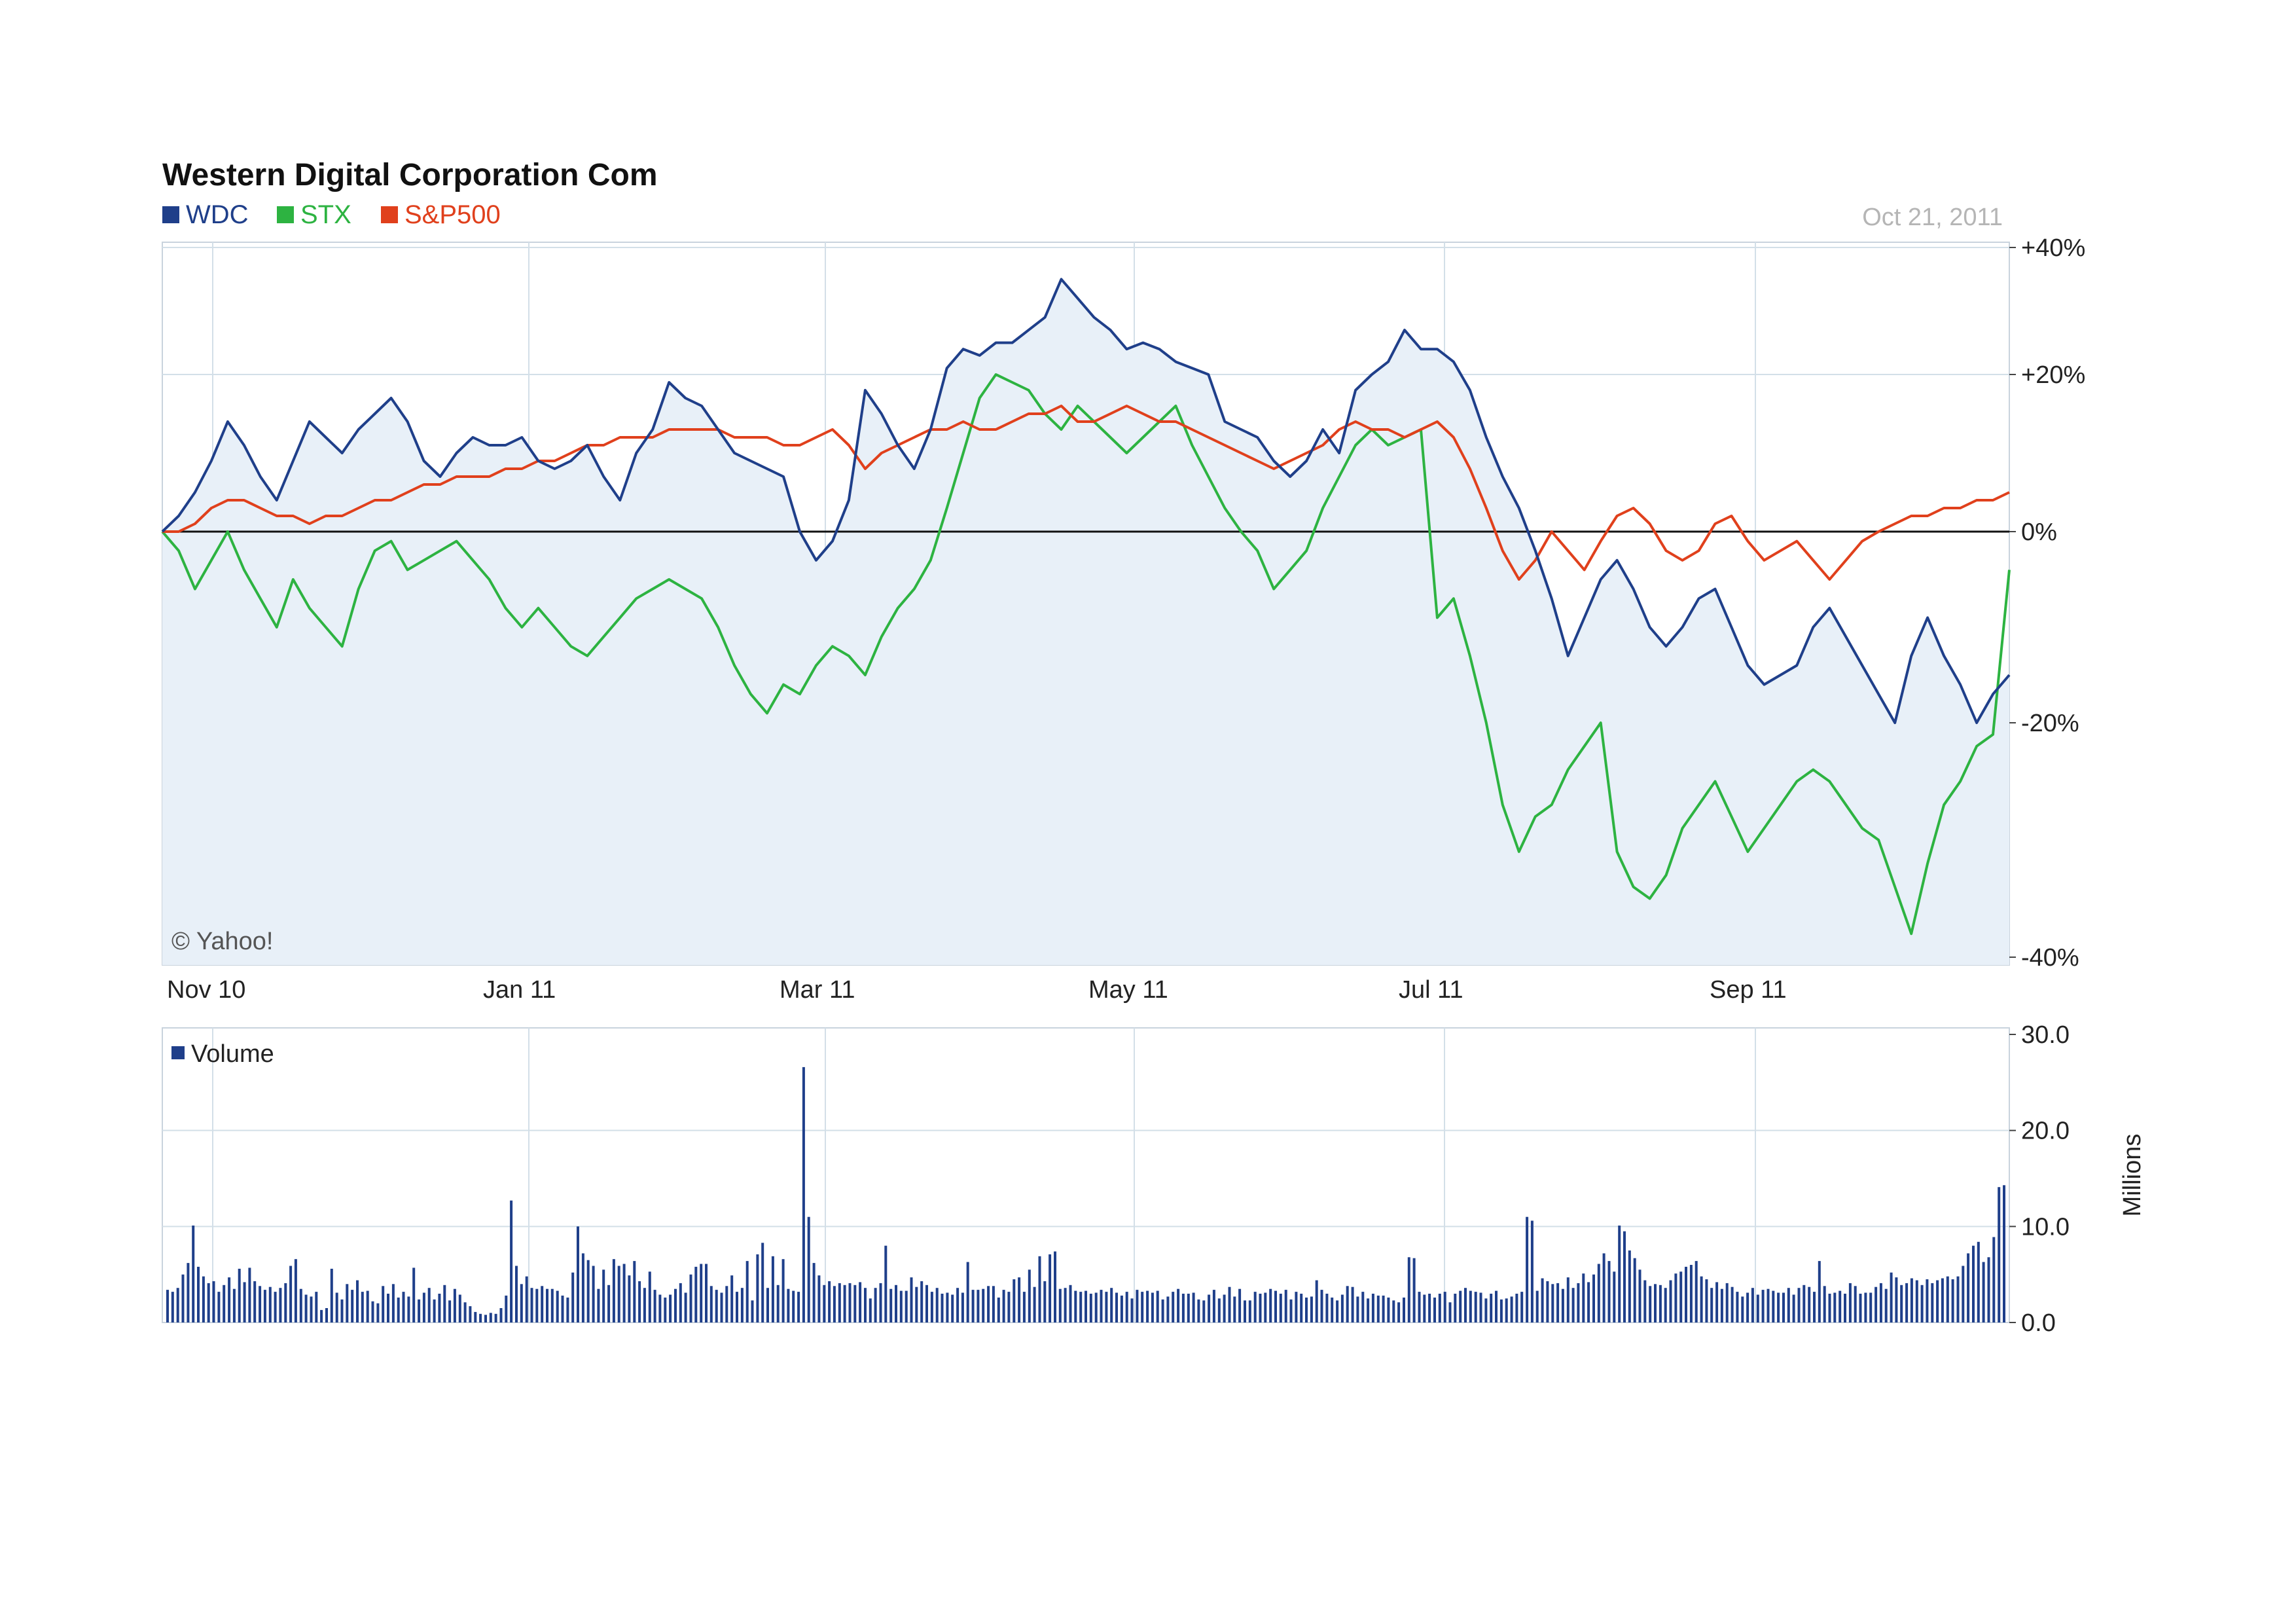 Image resolution: width=2296 pixels, height=1623 pixels. What do you see at coordinates (1748, 990) in the screenshot?
I see `price-xtick-label: Sep 11` at bounding box center [1748, 990].